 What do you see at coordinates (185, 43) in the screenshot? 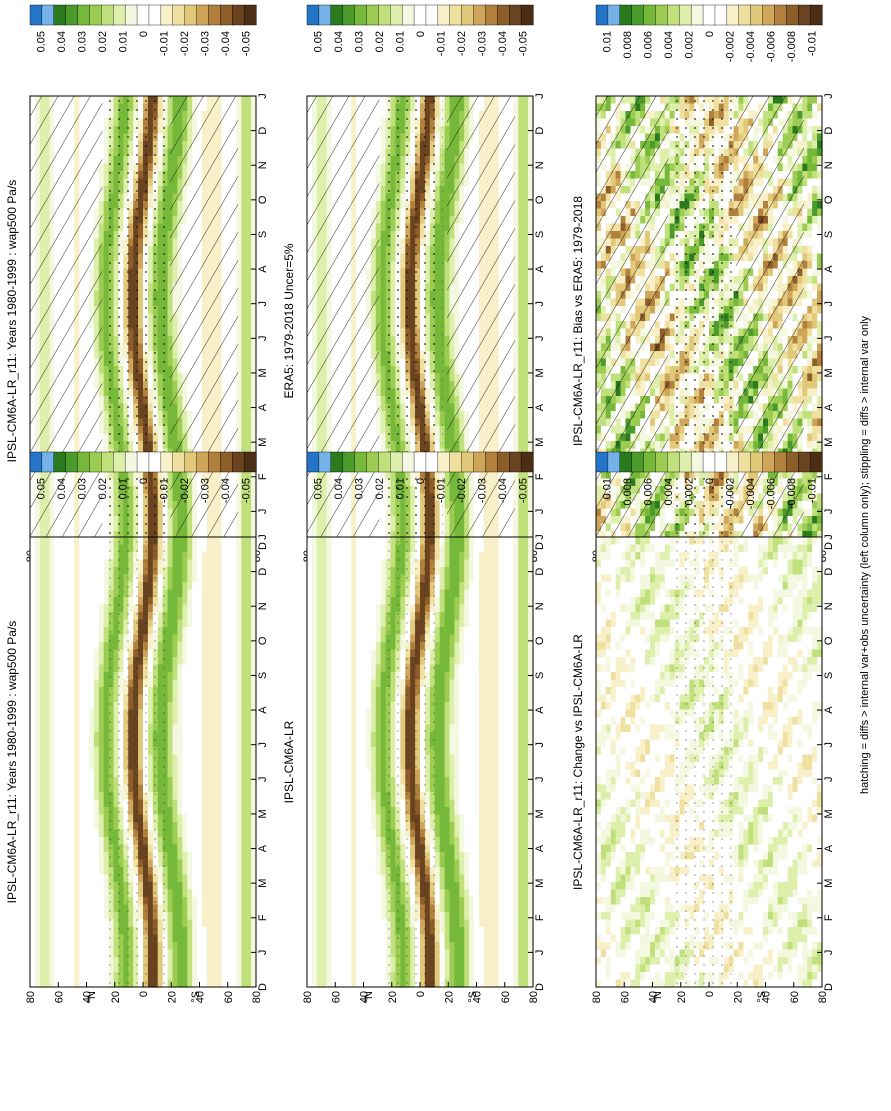
I see `colorbar-label: -0.02` at bounding box center [185, 43].